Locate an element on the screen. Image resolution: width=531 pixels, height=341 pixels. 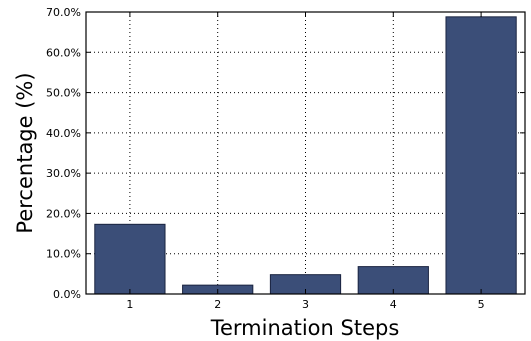
y-tick-label: 10.0% is located at coordinates (63, 254).